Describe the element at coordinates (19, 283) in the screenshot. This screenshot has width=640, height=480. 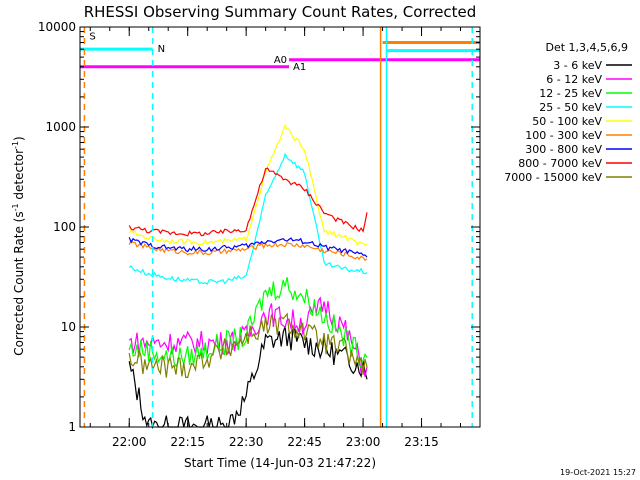
I see `y-axis-label-part: Corrected Count Rate (s` at that location.